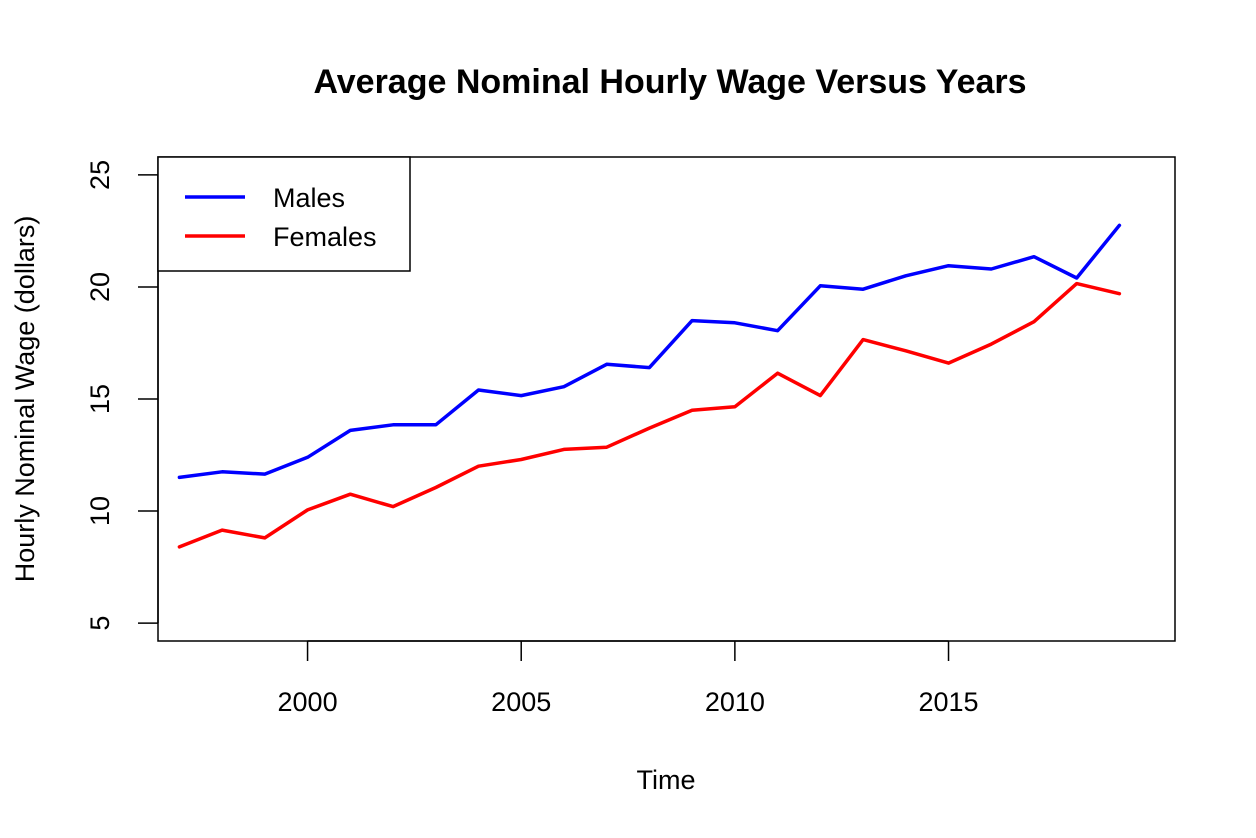 The height and width of the screenshot is (838, 1256). Describe the element at coordinates (100, 399) in the screenshot. I see `y-tick-label: 15` at that location.